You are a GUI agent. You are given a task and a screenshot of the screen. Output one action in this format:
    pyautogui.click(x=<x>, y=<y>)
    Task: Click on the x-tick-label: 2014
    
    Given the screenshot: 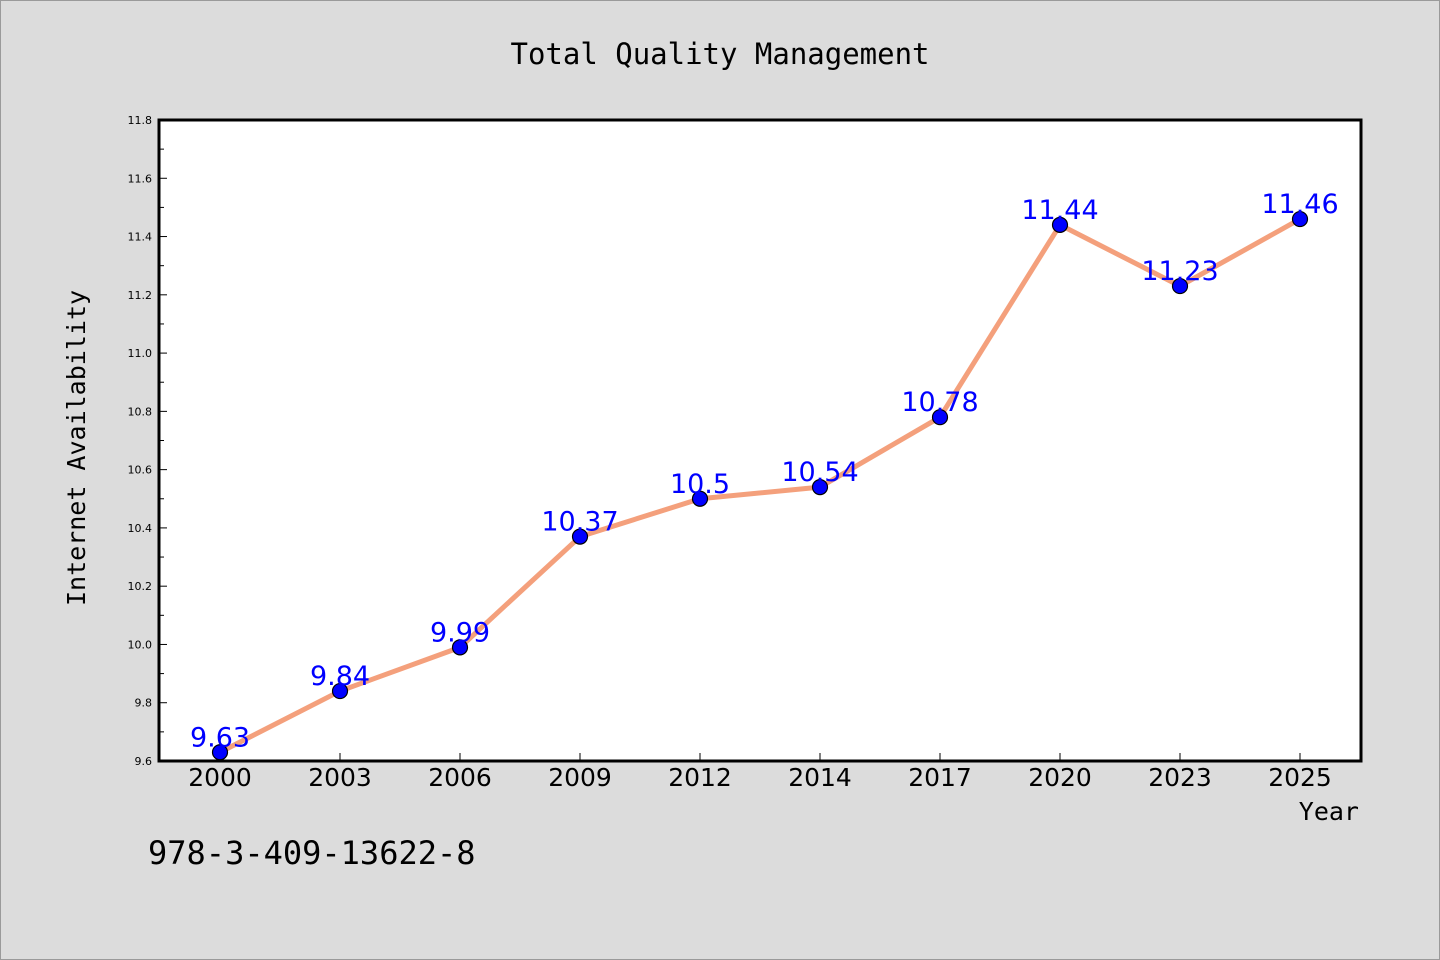 What is the action you would take?
    pyautogui.click(x=820, y=777)
    